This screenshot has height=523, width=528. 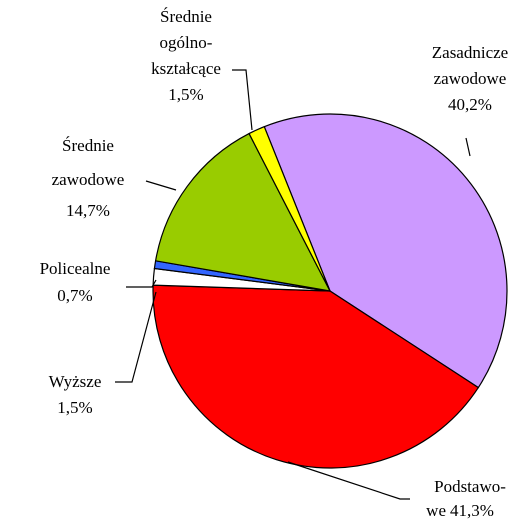 I want to click on slice-label: kształcące, so click(x=186, y=68).